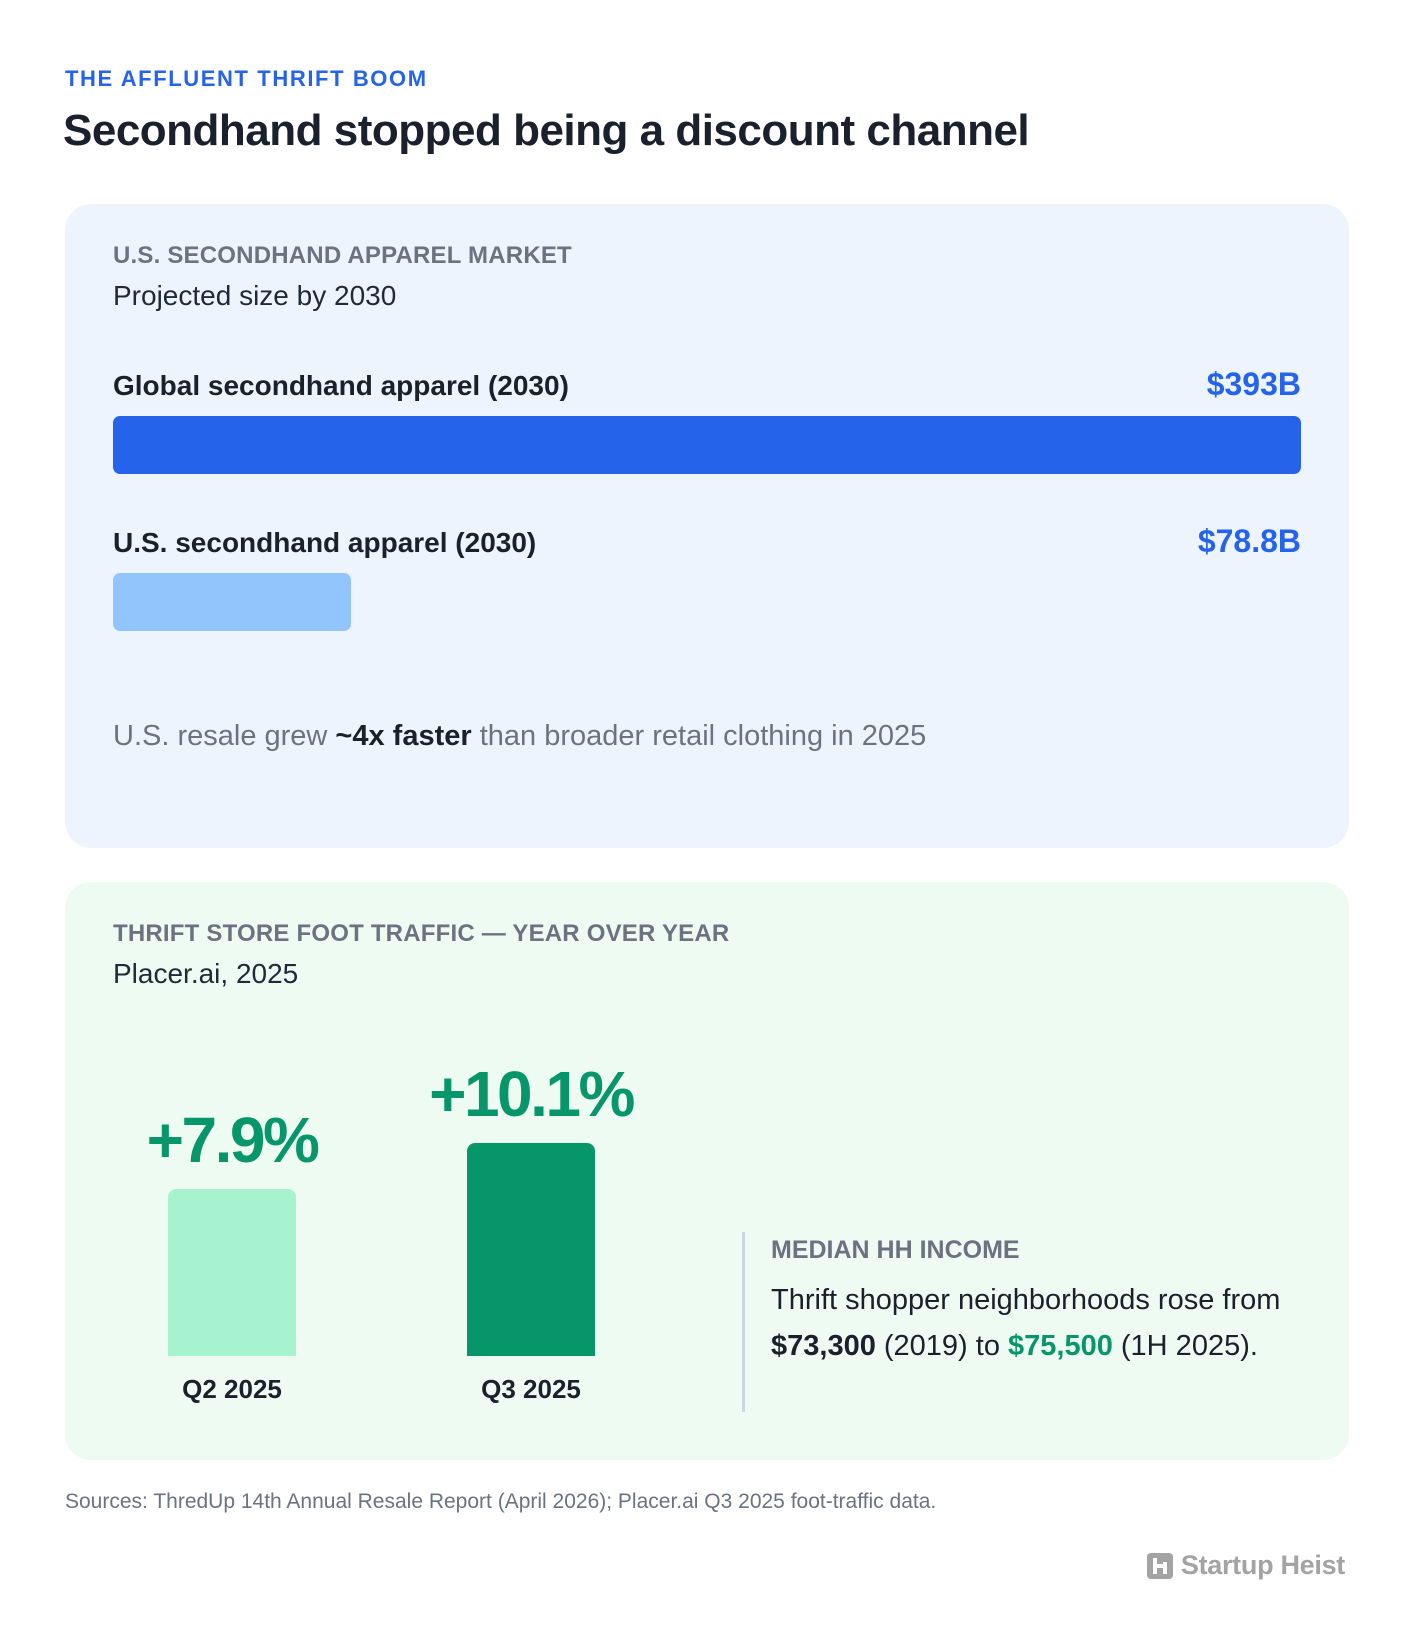 The image size is (1408, 1644). Describe the element at coordinates (403, 736) in the screenshot. I see `market-note-bold: ~4x faster` at that location.